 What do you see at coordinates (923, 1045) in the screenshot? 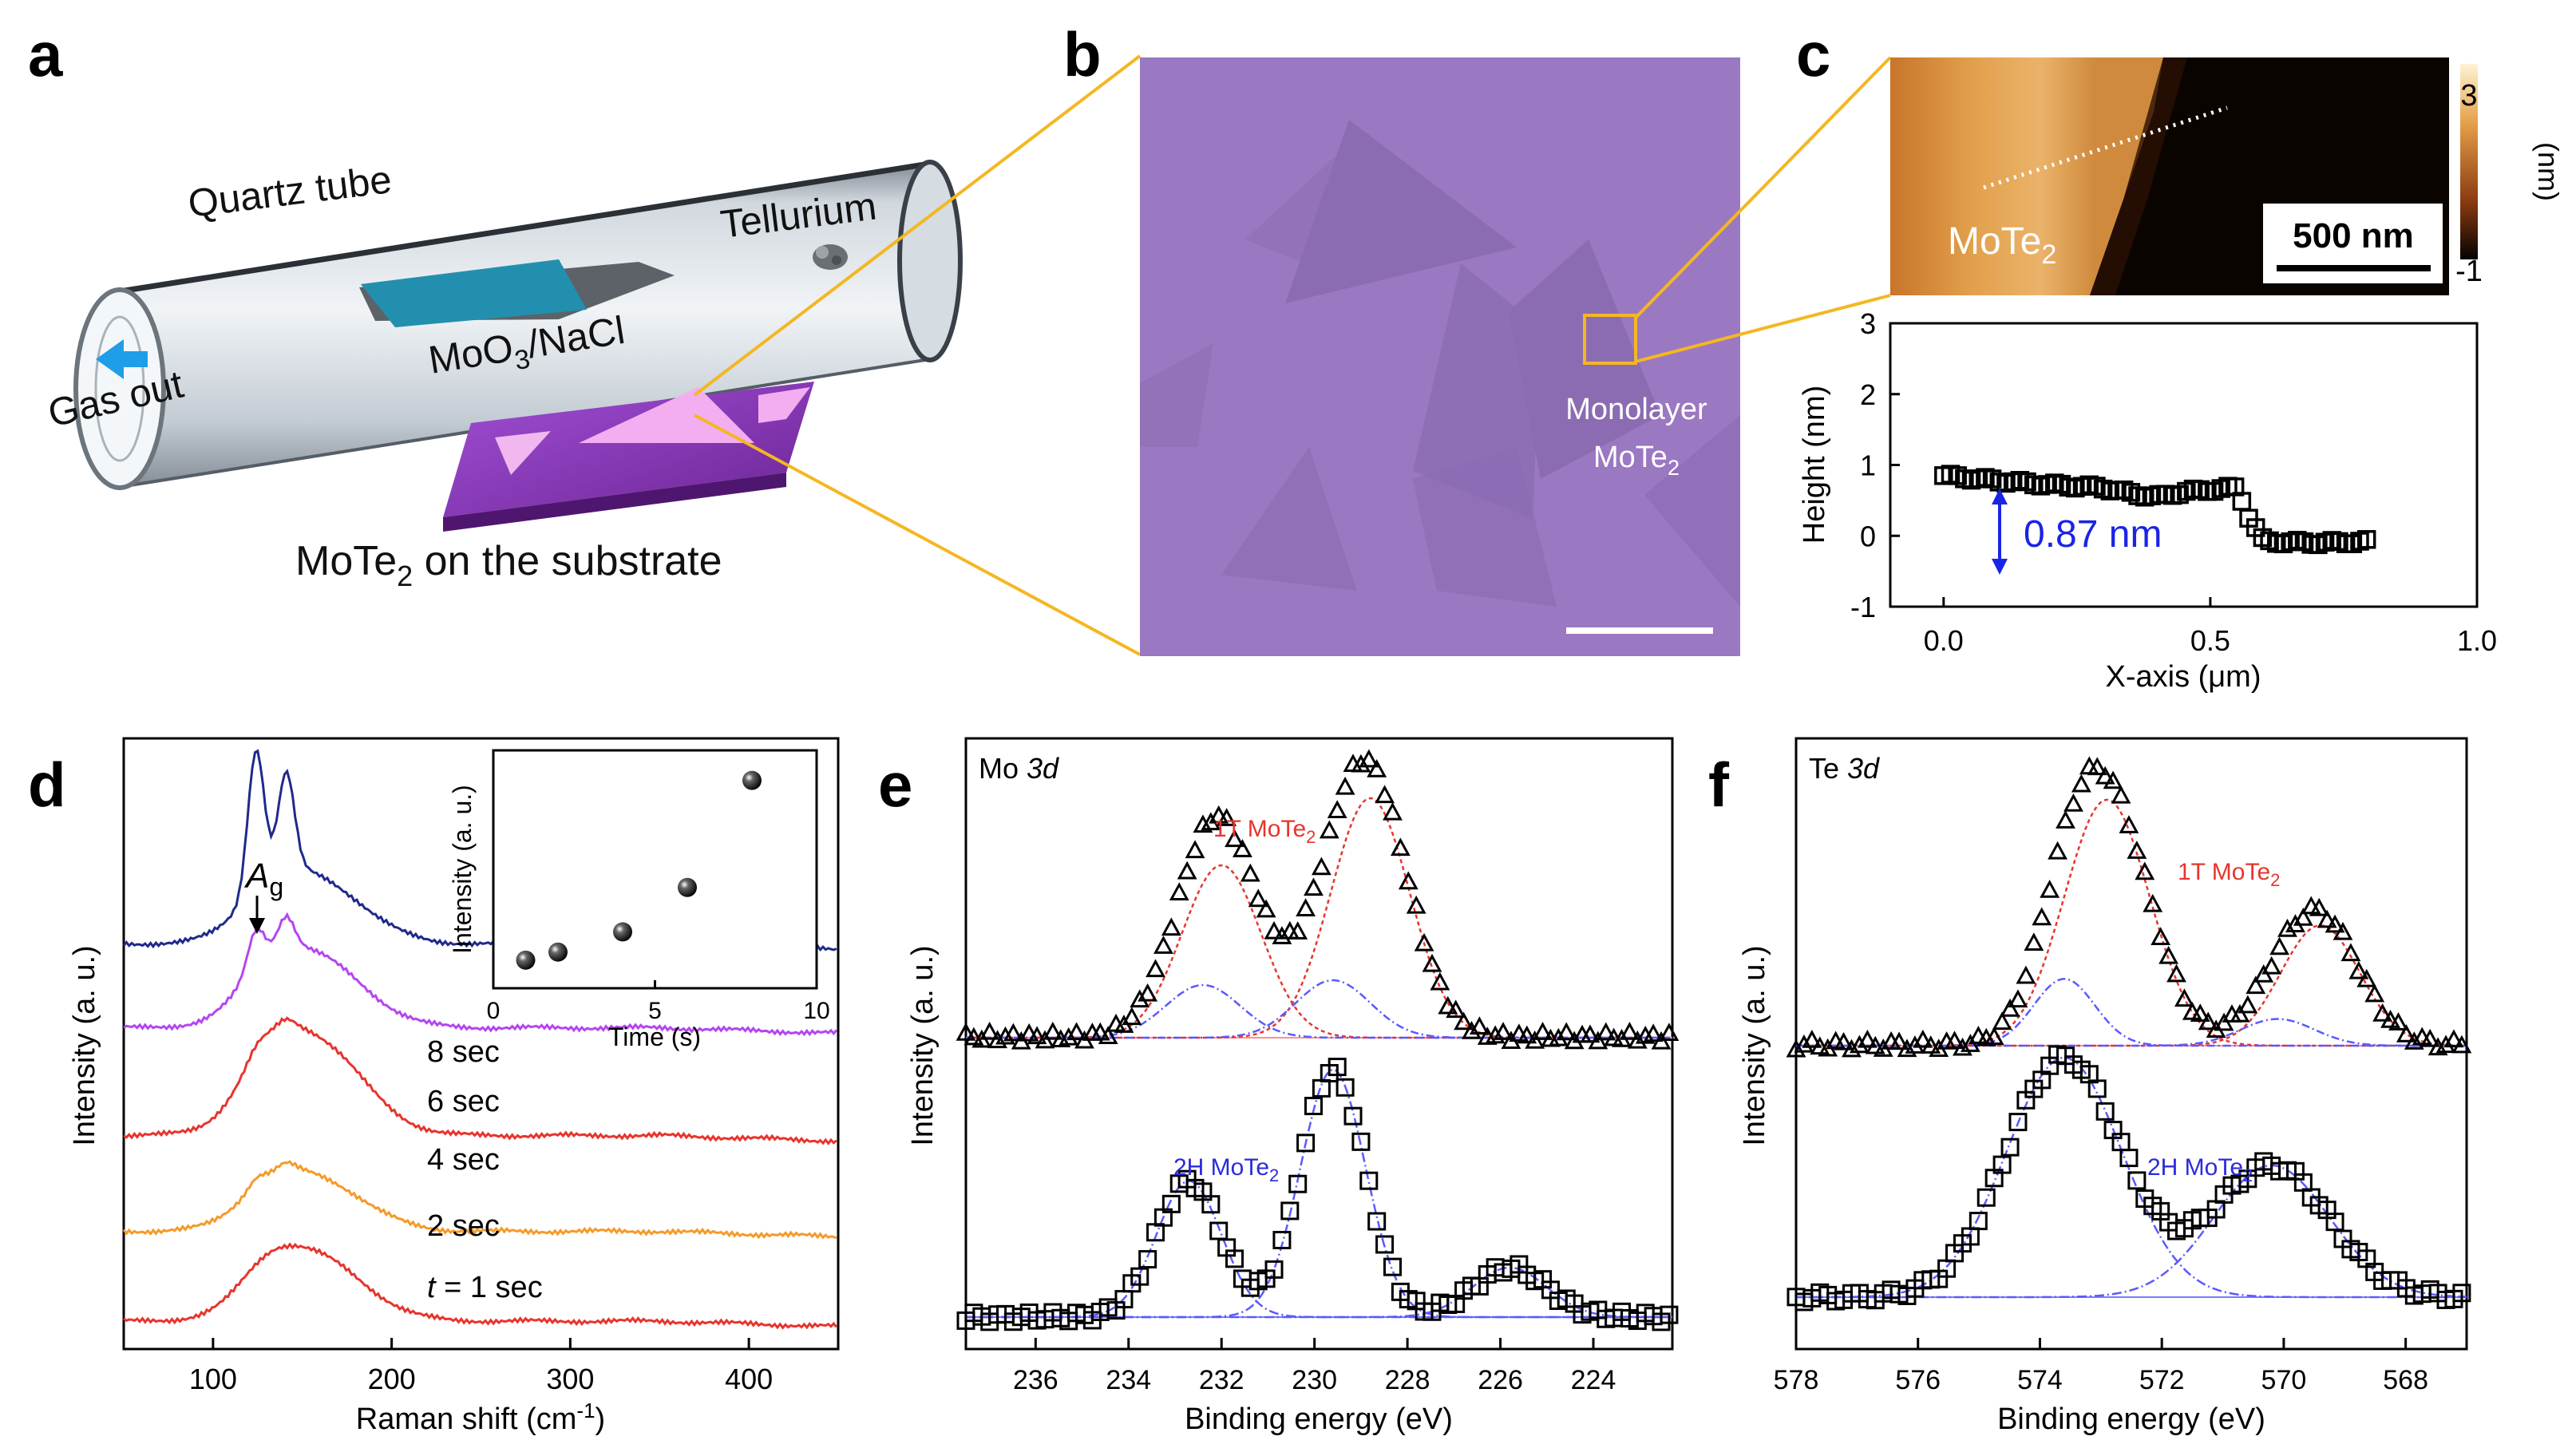
I see `mo3d-y-axis-label: Intensity (a. u.)` at bounding box center [923, 1045].